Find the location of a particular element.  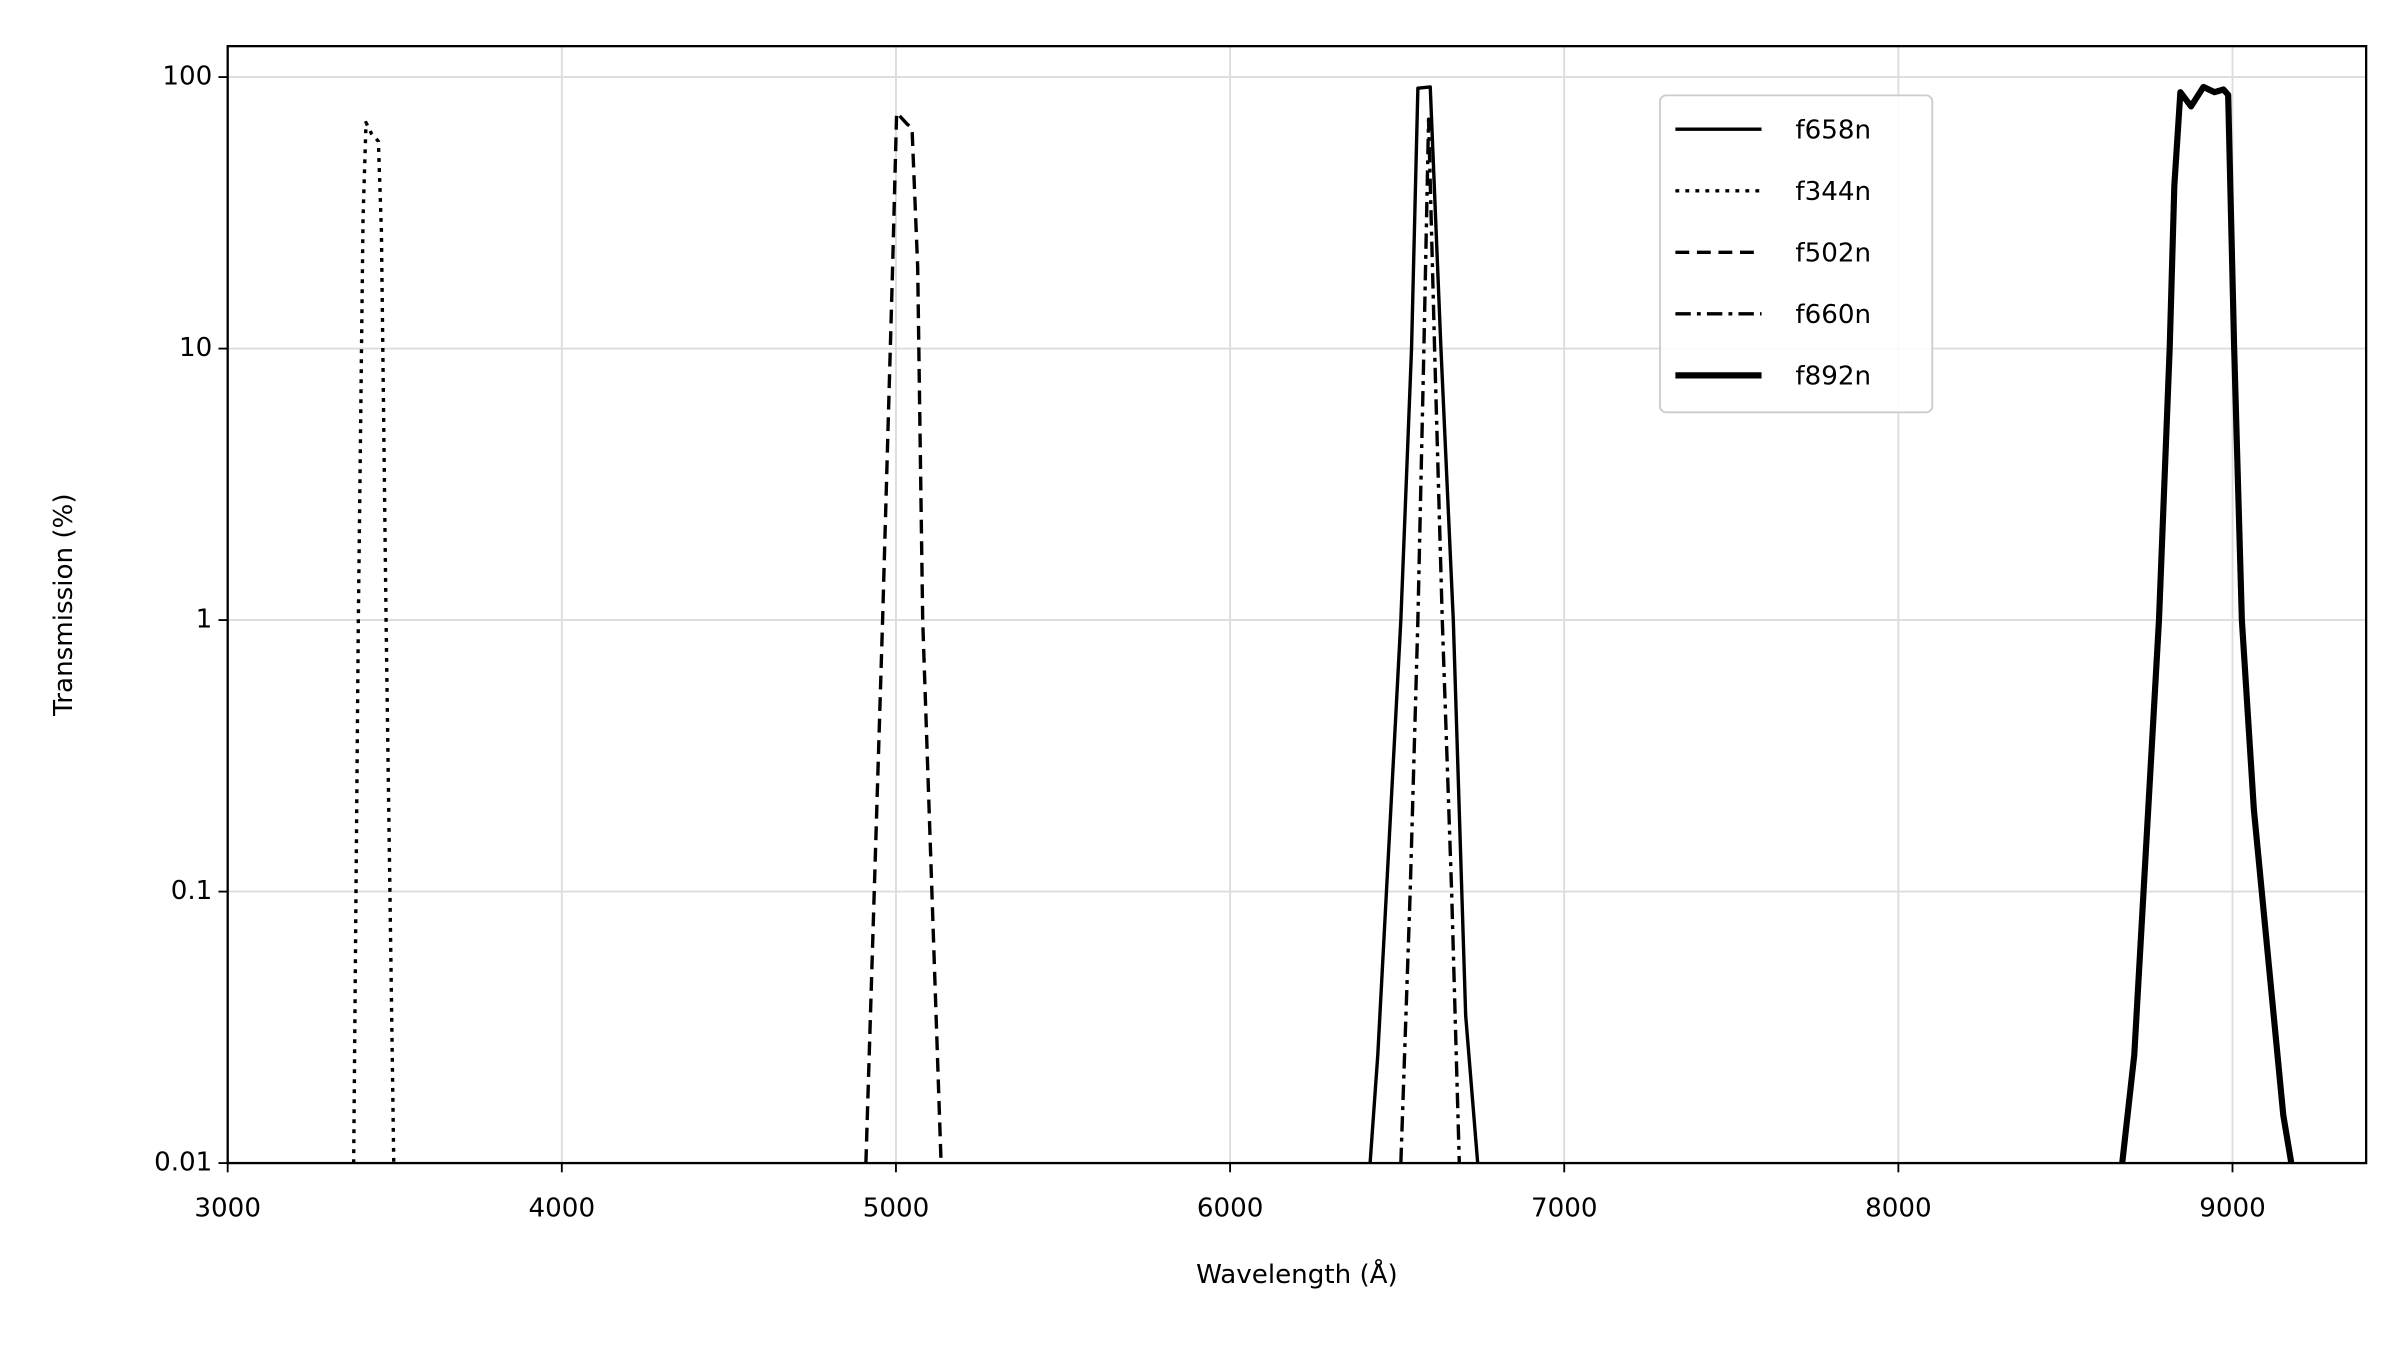

legend-label: f658n is located at coordinates (1833, 130).